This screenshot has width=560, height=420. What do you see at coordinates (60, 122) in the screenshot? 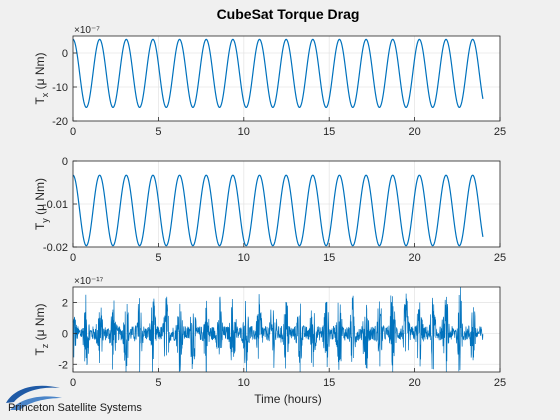
I see `y-tick-label: -20` at bounding box center [60, 122].